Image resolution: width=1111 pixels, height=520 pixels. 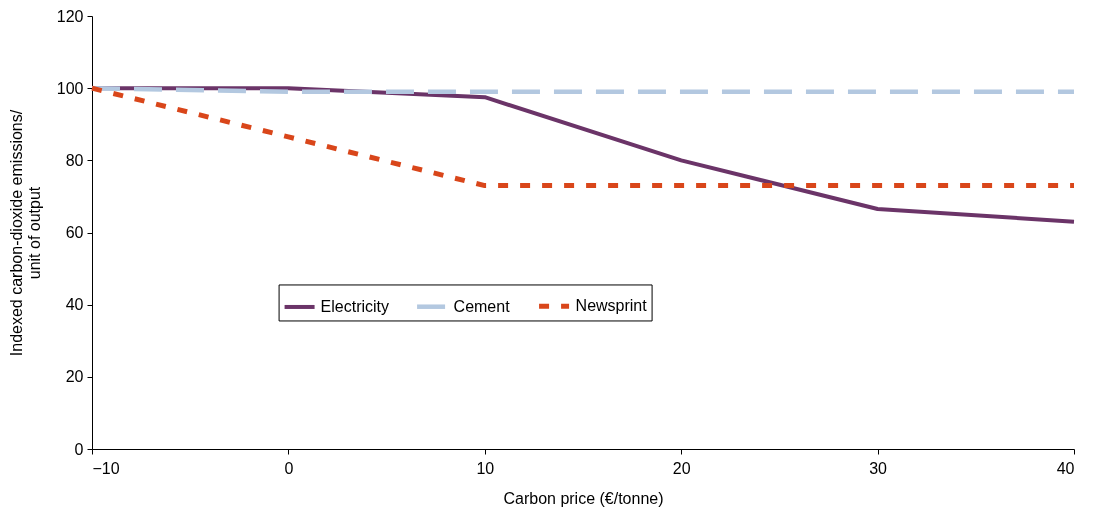 What do you see at coordinates (74, 232) in the screenshot?
I see `y-tick-label: 60` at bounding box center [74, 232].